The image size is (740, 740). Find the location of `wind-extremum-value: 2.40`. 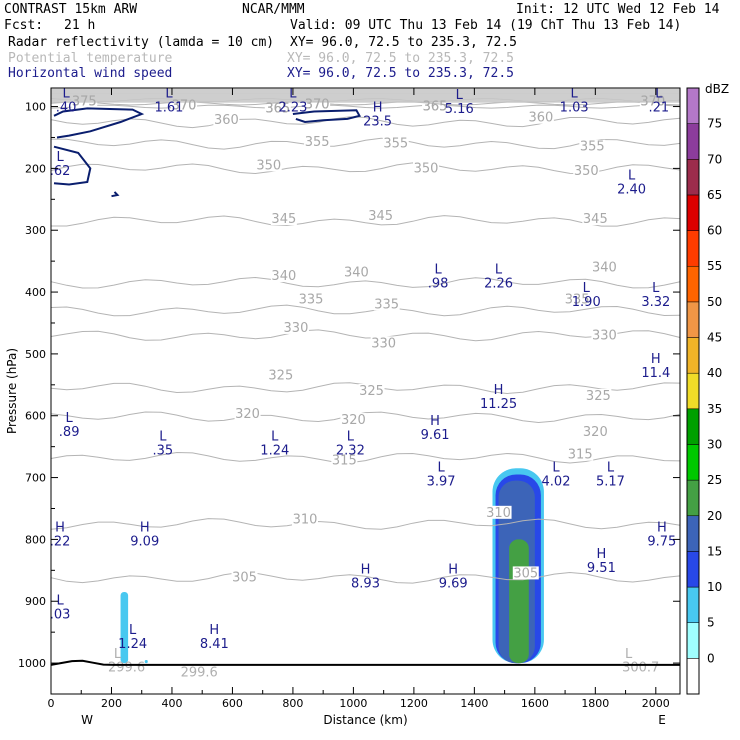

wind-extremum-value: 2.40 is located at coordinates (631, 190).